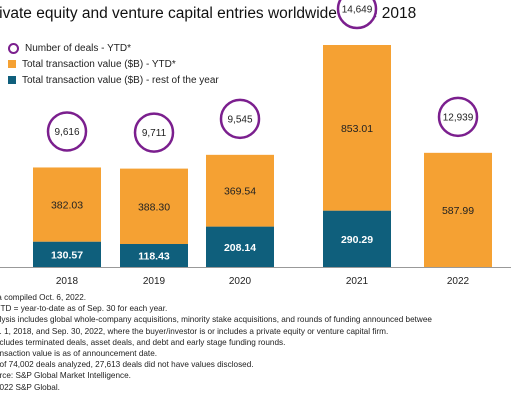  I want to click on bar-rest-label: 290.29, so click(357, 240).